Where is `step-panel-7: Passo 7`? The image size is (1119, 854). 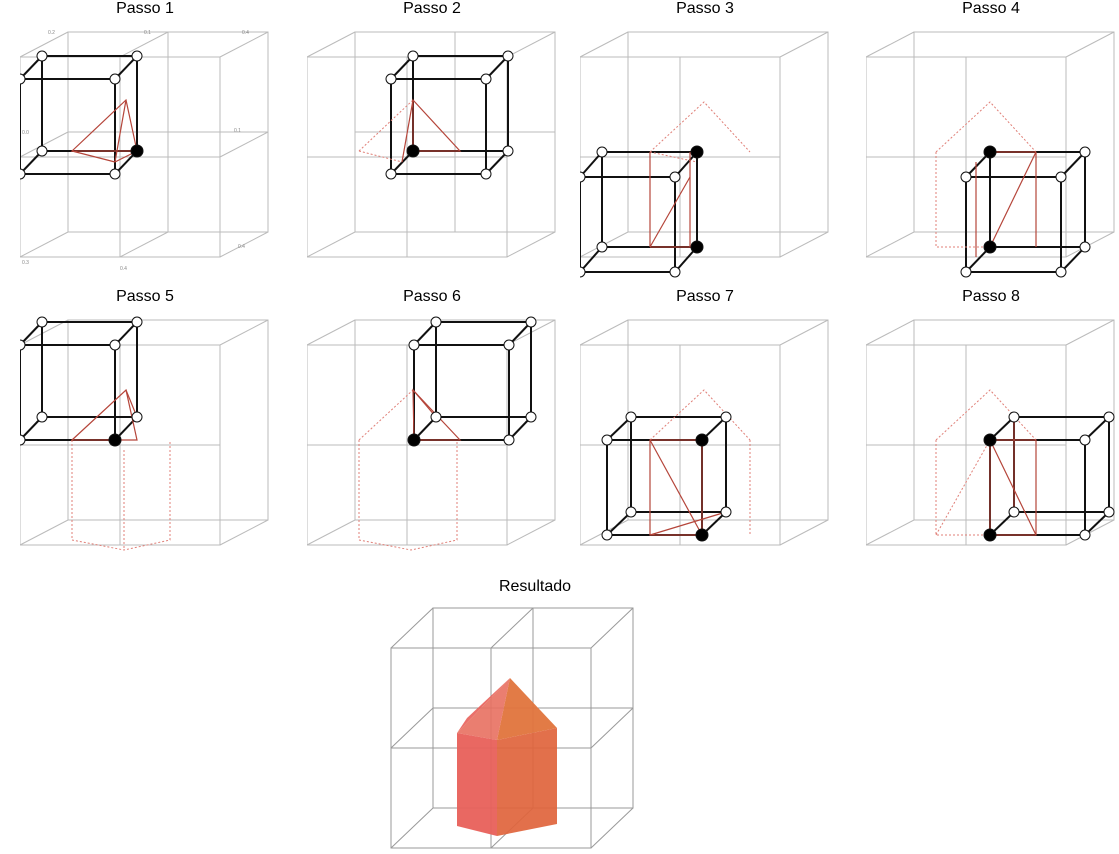
step-panel-7: Passo 7 is located at coordinates (705, 430).